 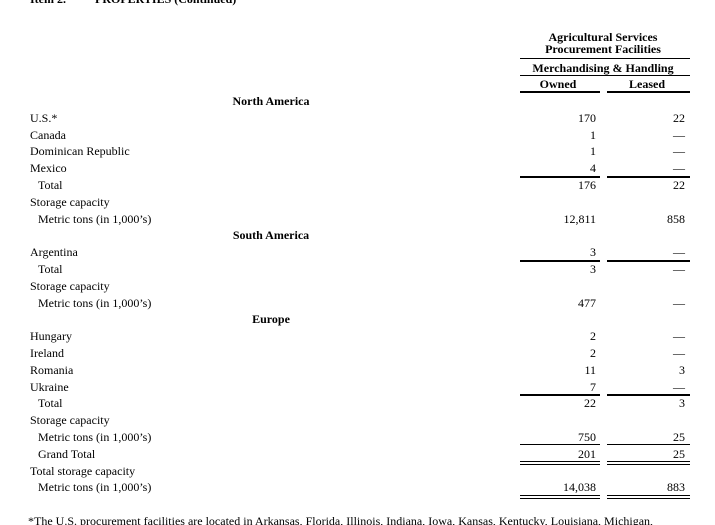 I want to click on segment-header: Merchandising & Handling, so click(x=603, y=68).